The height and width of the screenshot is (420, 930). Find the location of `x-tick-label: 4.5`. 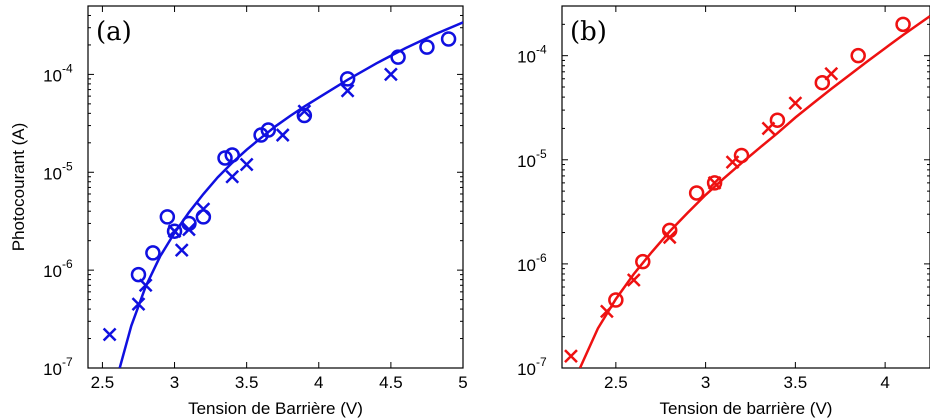

x-tick-label: 4.5 is located at coordinates (391, 382).